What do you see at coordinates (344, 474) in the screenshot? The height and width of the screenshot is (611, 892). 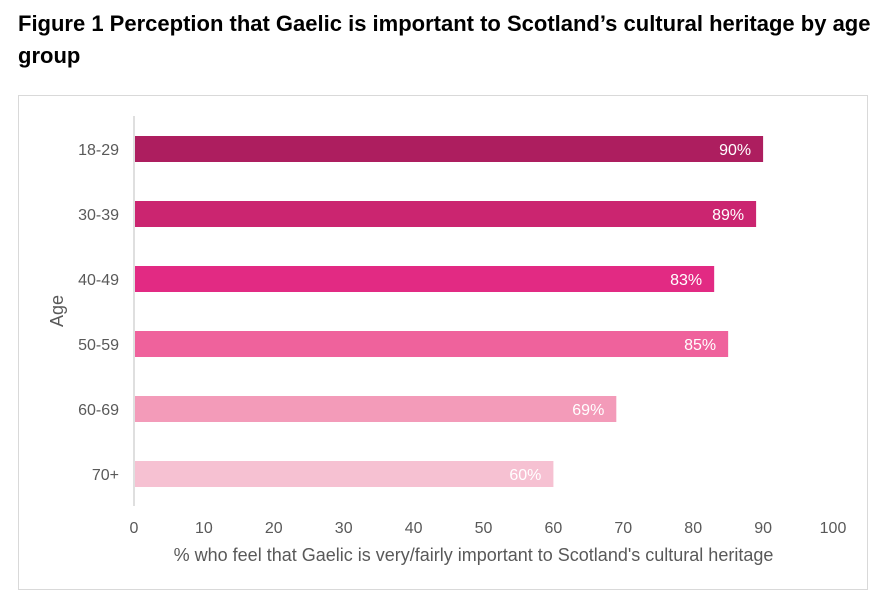 I see `bar-70+` at bounding box center [344, 474].